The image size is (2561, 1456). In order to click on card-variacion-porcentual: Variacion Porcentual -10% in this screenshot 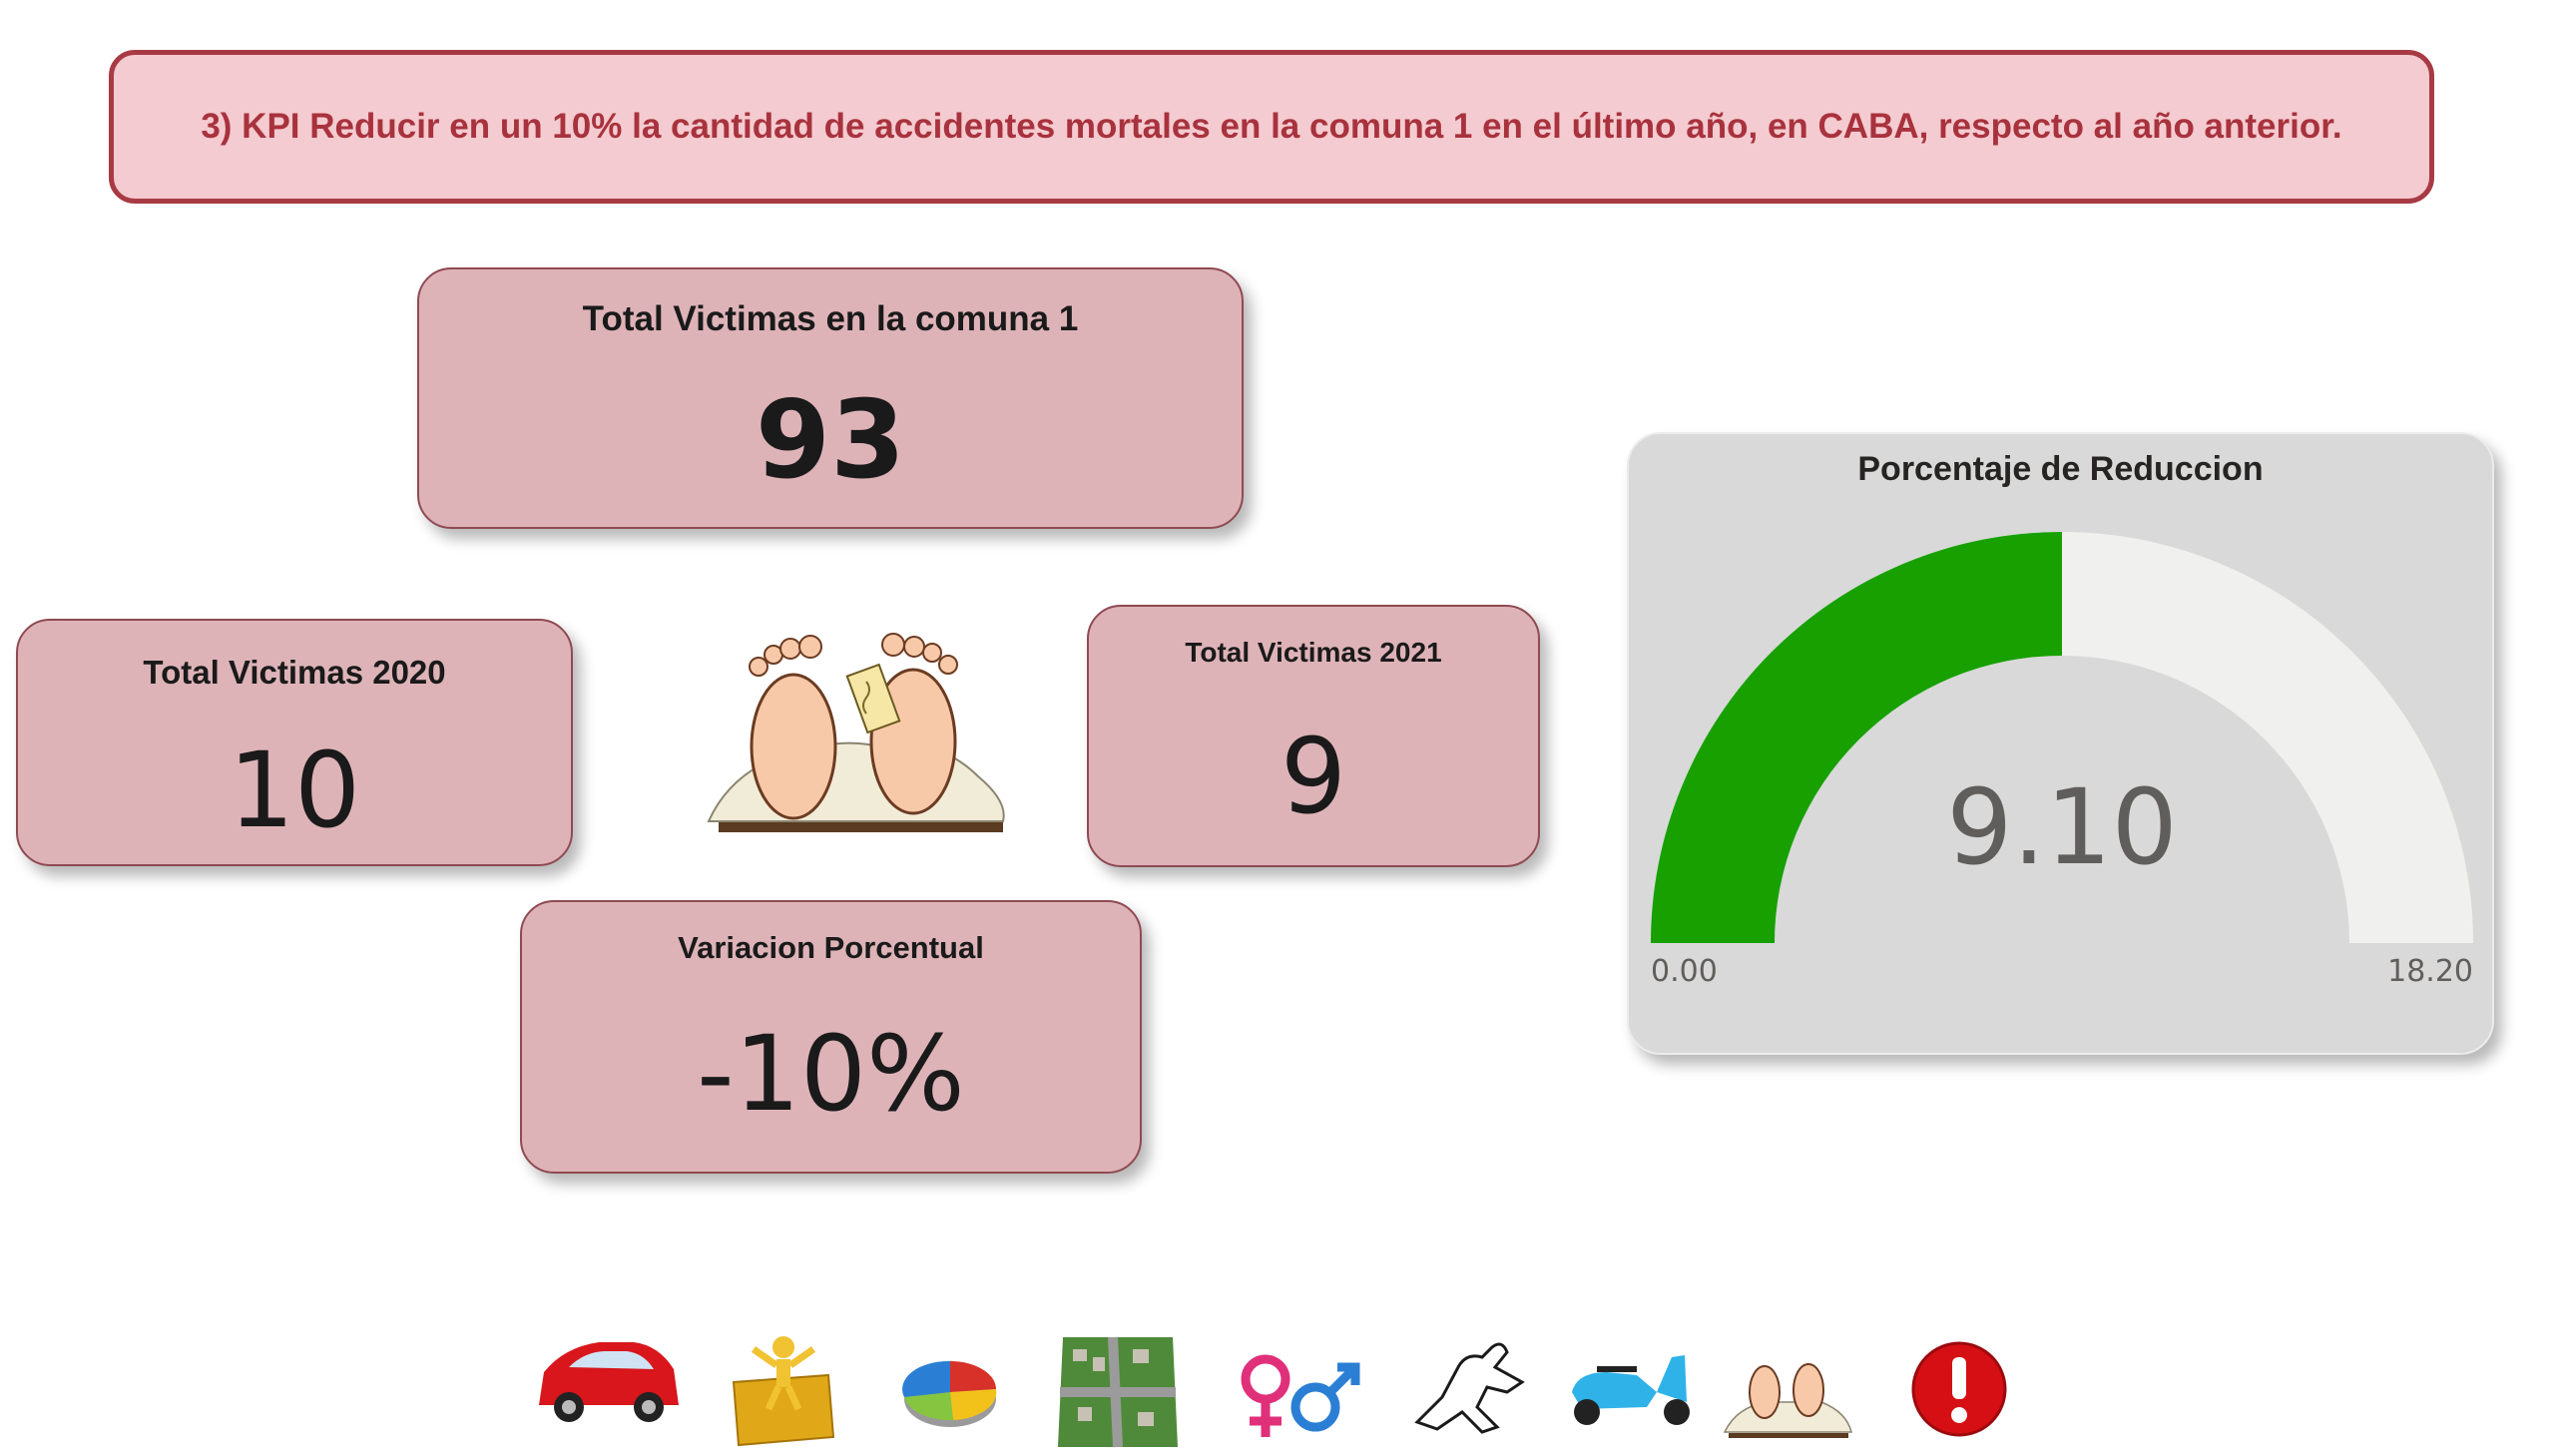, I will do `click(831, 1037)`.